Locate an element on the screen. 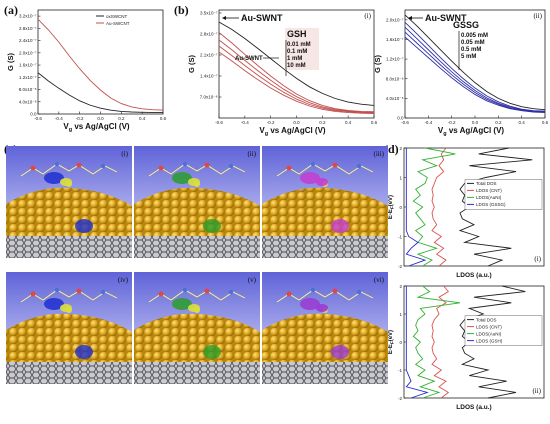 Image resolution: width=550 pixels, height=424 pixels. series-line-0-05-mm is located at coordinates (475, 69).